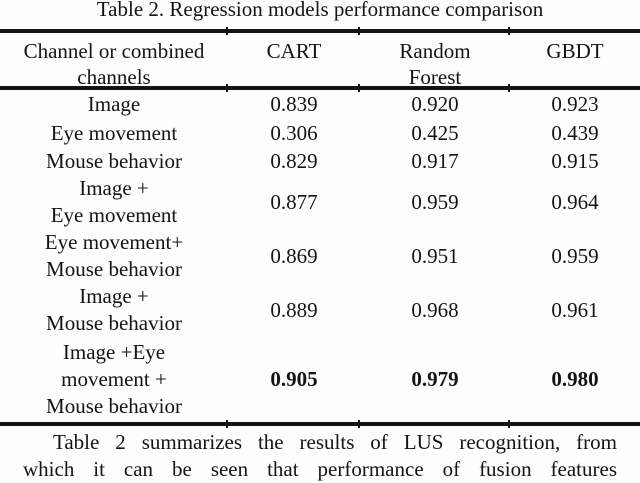 This screenshot has height=483, width=640. I want to click on cell-gbdt: 0.923, so click(575, 104).